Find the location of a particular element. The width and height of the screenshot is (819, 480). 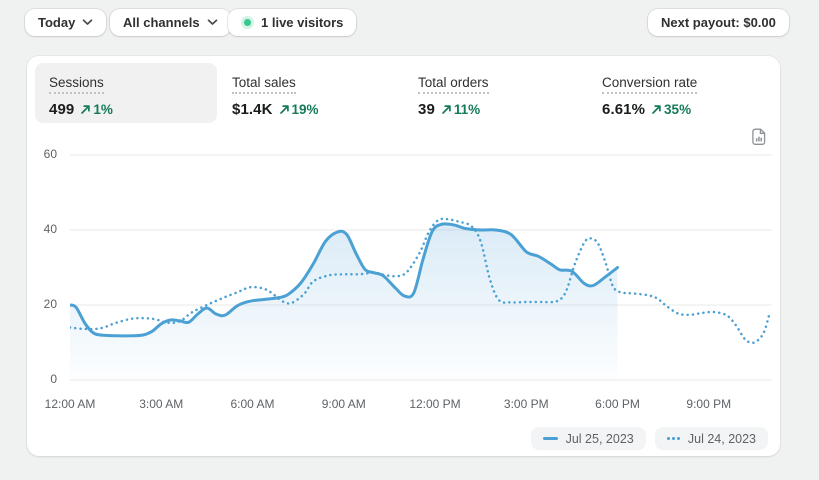

metric-tab-conversion-rate: Conversion rate 6.61% 35% is located at coordinates (650, 96).